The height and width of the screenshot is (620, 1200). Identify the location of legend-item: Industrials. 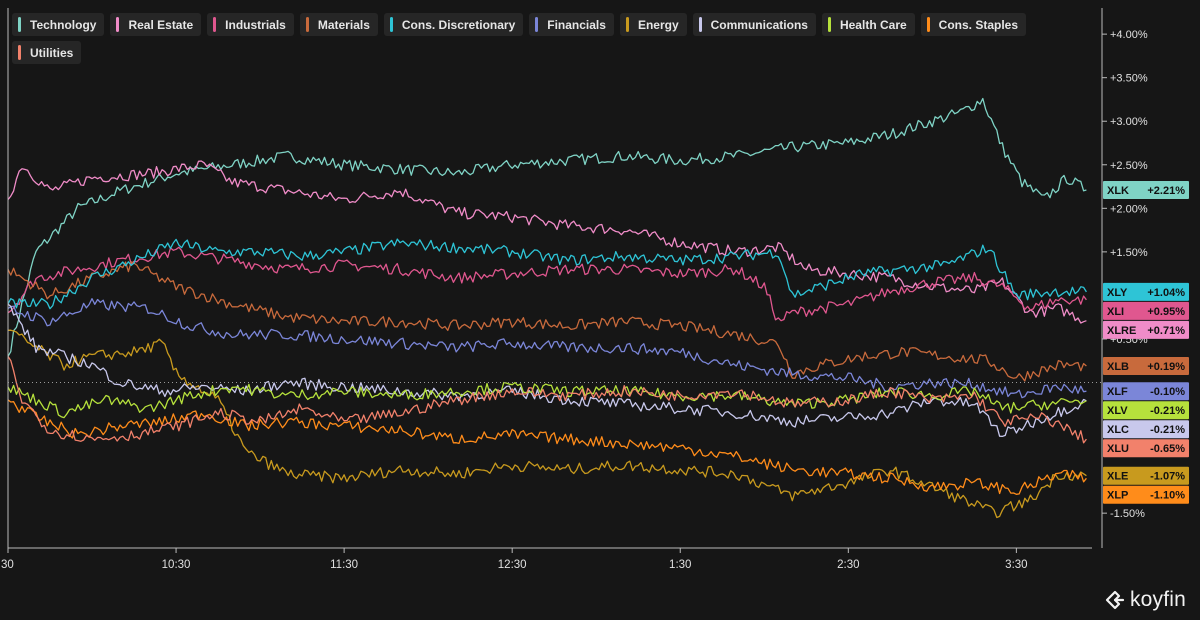
(250, 24).